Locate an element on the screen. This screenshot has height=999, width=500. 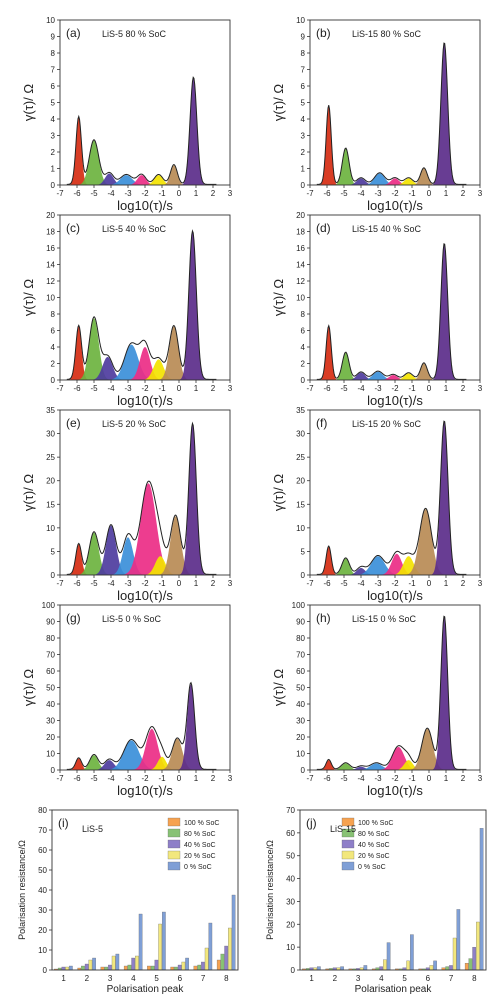
plot-frame is located at coordinates (393, 890).